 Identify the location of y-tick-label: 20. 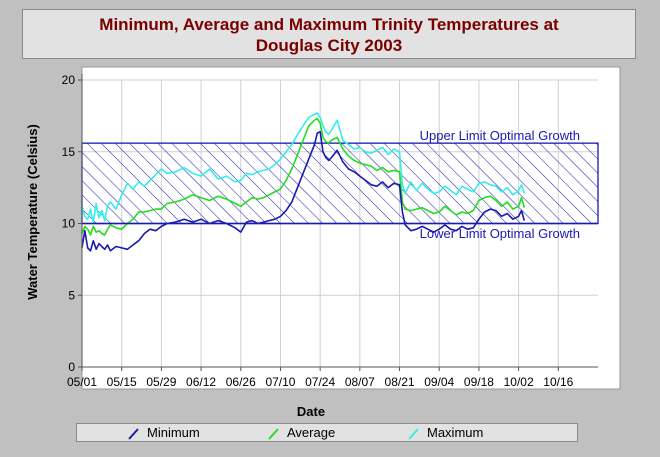
(69, 80).